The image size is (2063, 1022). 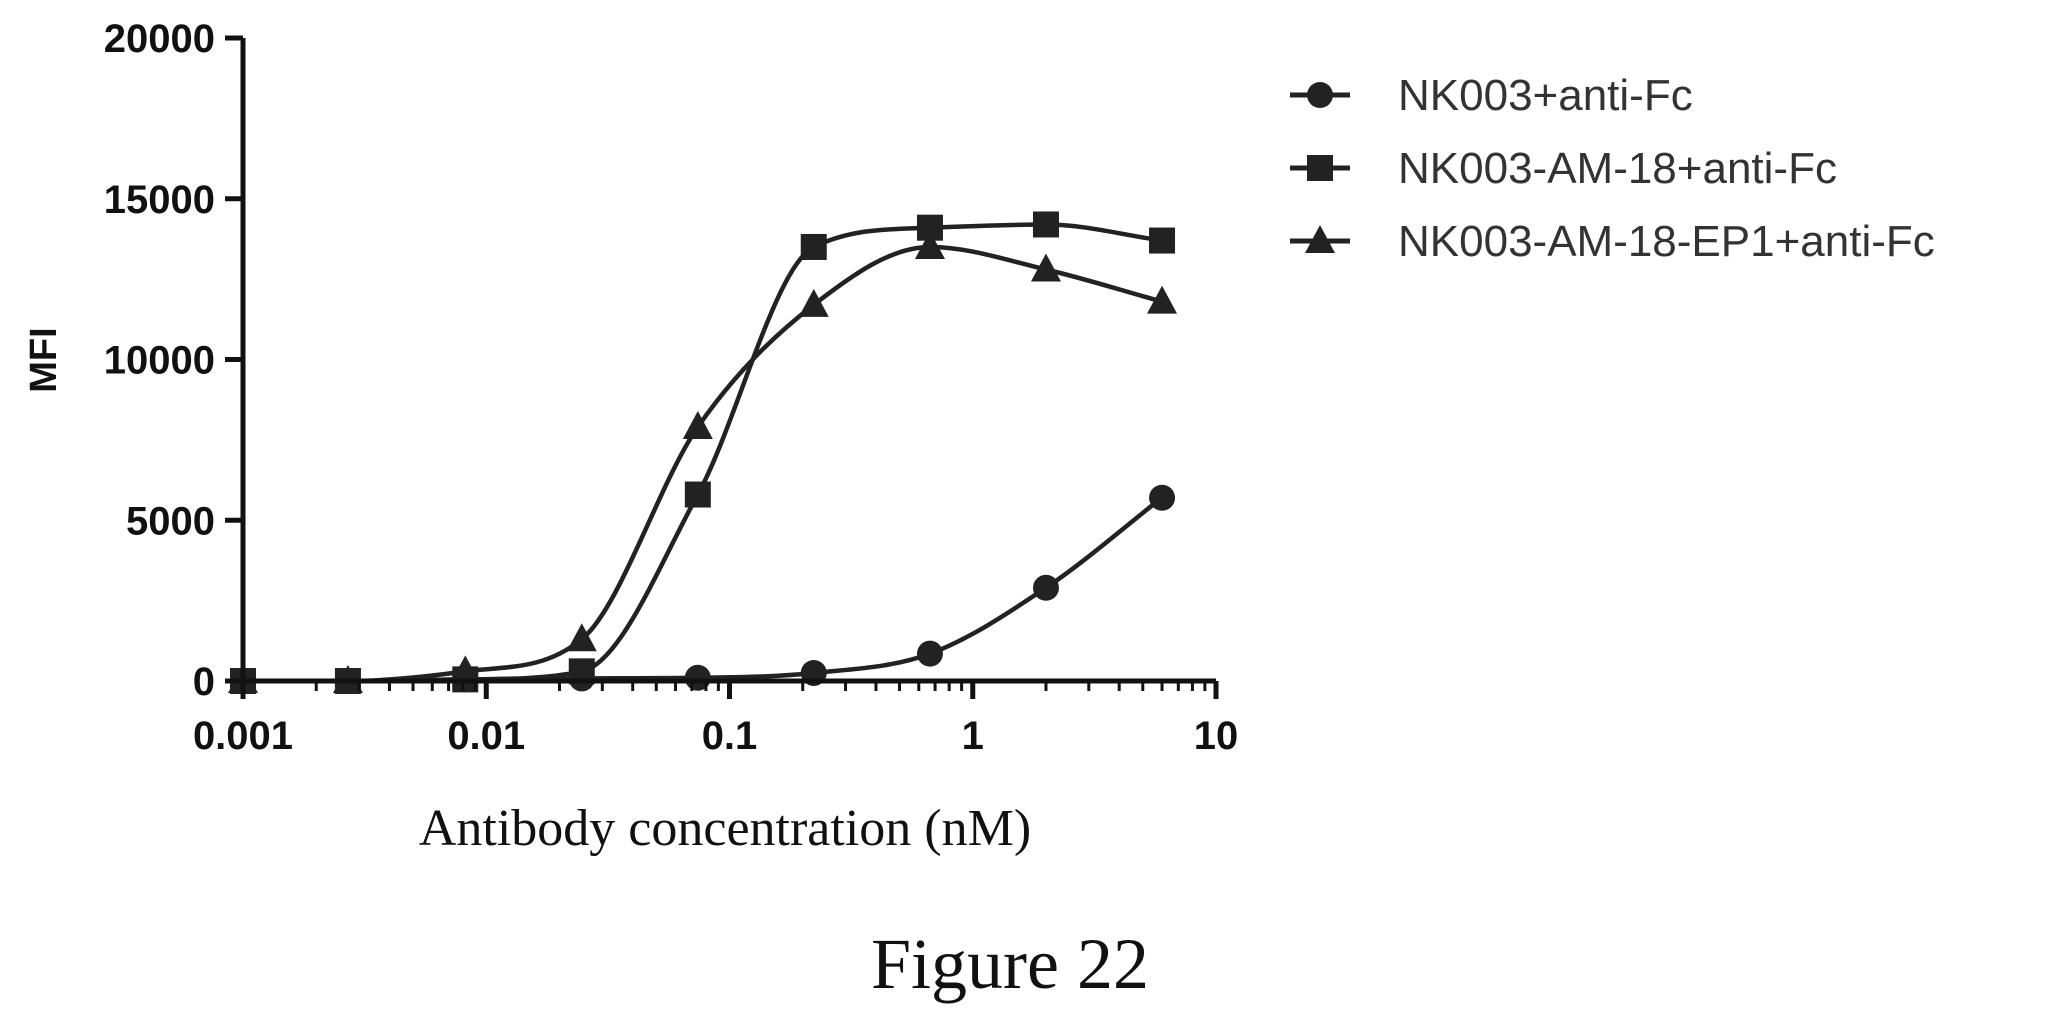 I want to click on x-axis-label: Antibody concentration (nM), so click(x=725, y=828).